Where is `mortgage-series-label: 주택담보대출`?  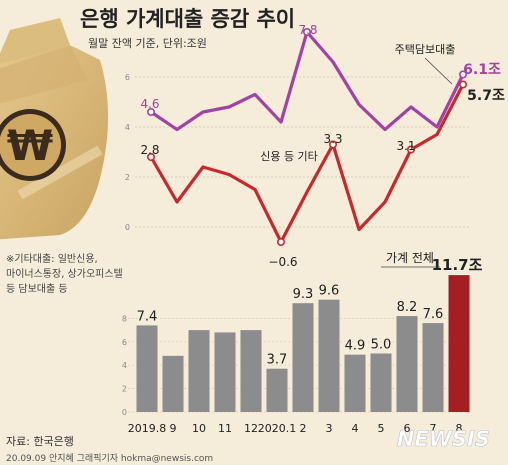 mortgage-series-label: 주택담보대출 is located at coordinates (425, 49).